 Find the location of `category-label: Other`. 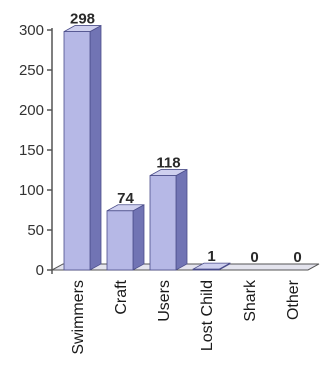

category-label: Other is located at coordinates (293, 299).